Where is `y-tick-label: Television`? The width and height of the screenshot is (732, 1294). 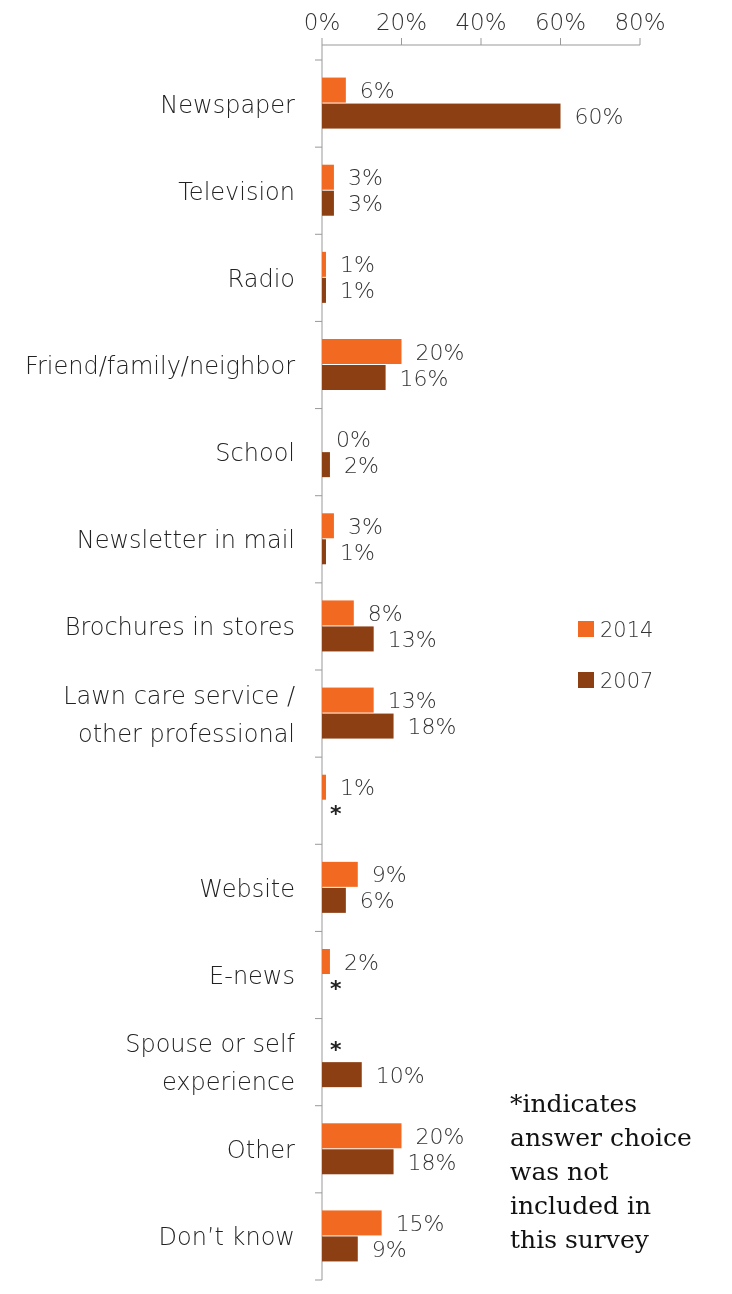 y-tick-label: Television is located at coordinates (236, 191).